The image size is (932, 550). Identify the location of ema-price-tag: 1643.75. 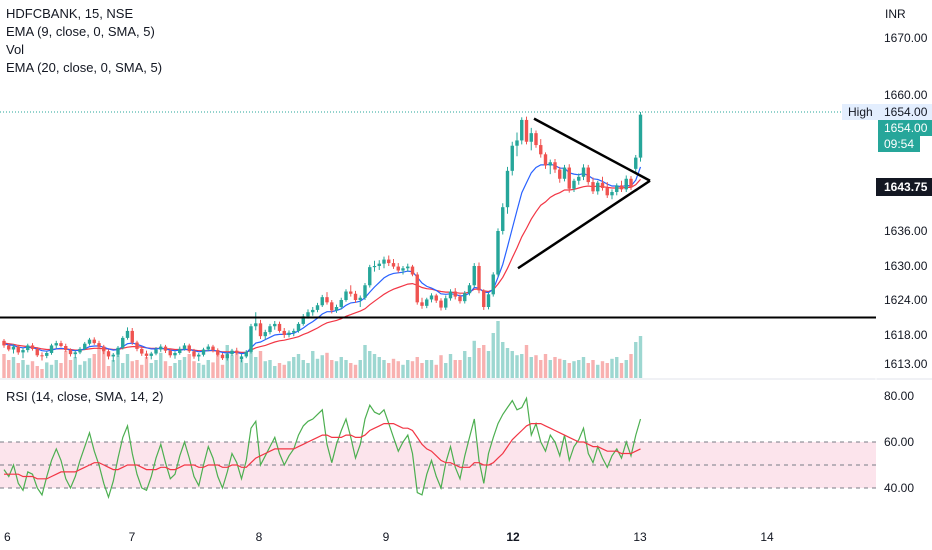
(904, 187).